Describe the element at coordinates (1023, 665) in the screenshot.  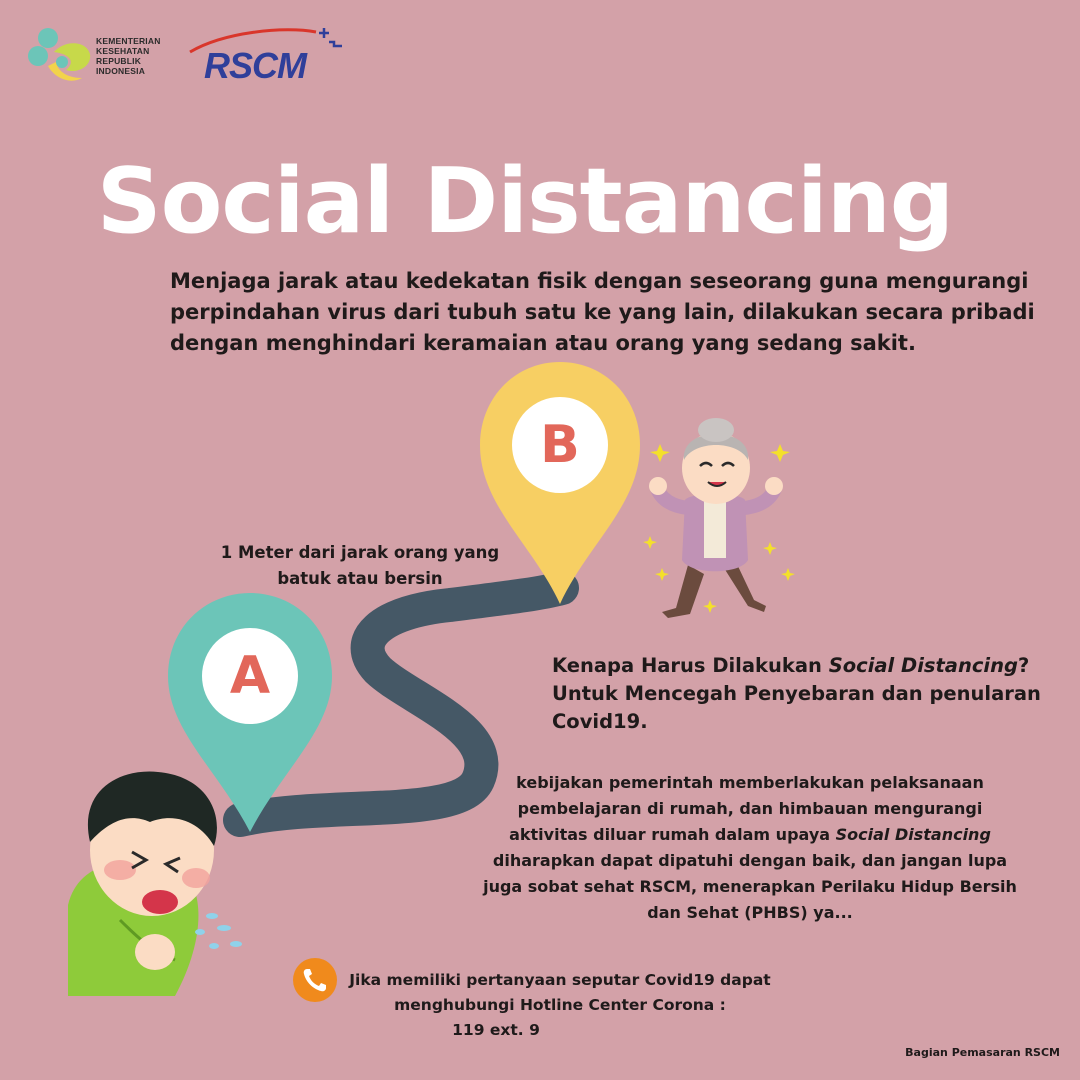
I see `why-question-suffix: ?` at that location.